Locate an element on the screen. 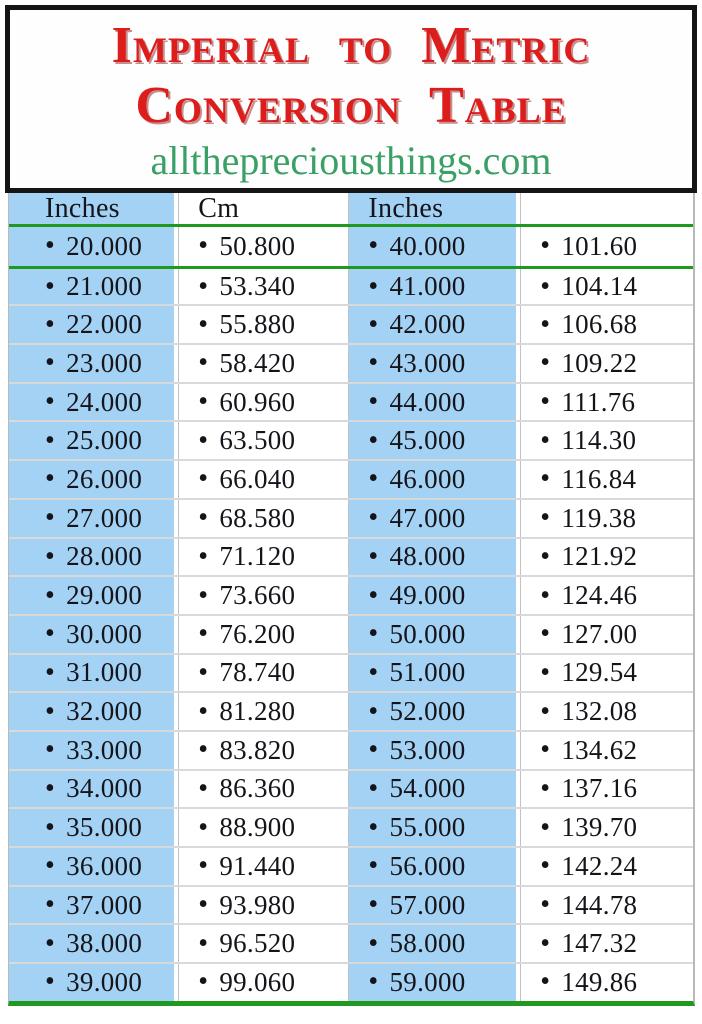 The width and height of the screenshot is (702, 1024). inches-value-left: 34.000 is located at coordinates (104, 788).